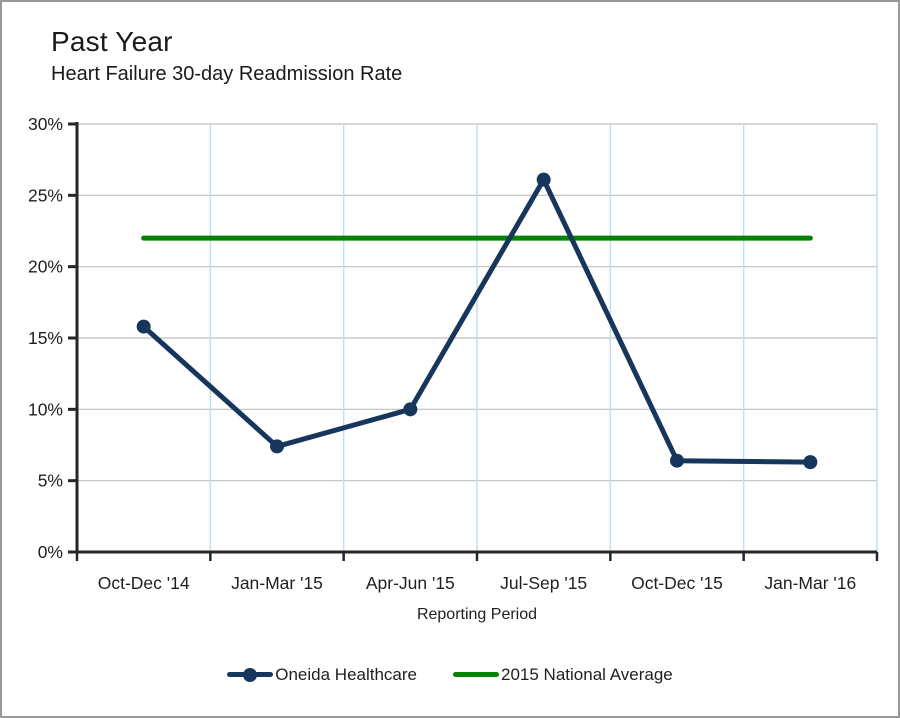  I want to click on y-tick-label: 15%, so click(45, 338).